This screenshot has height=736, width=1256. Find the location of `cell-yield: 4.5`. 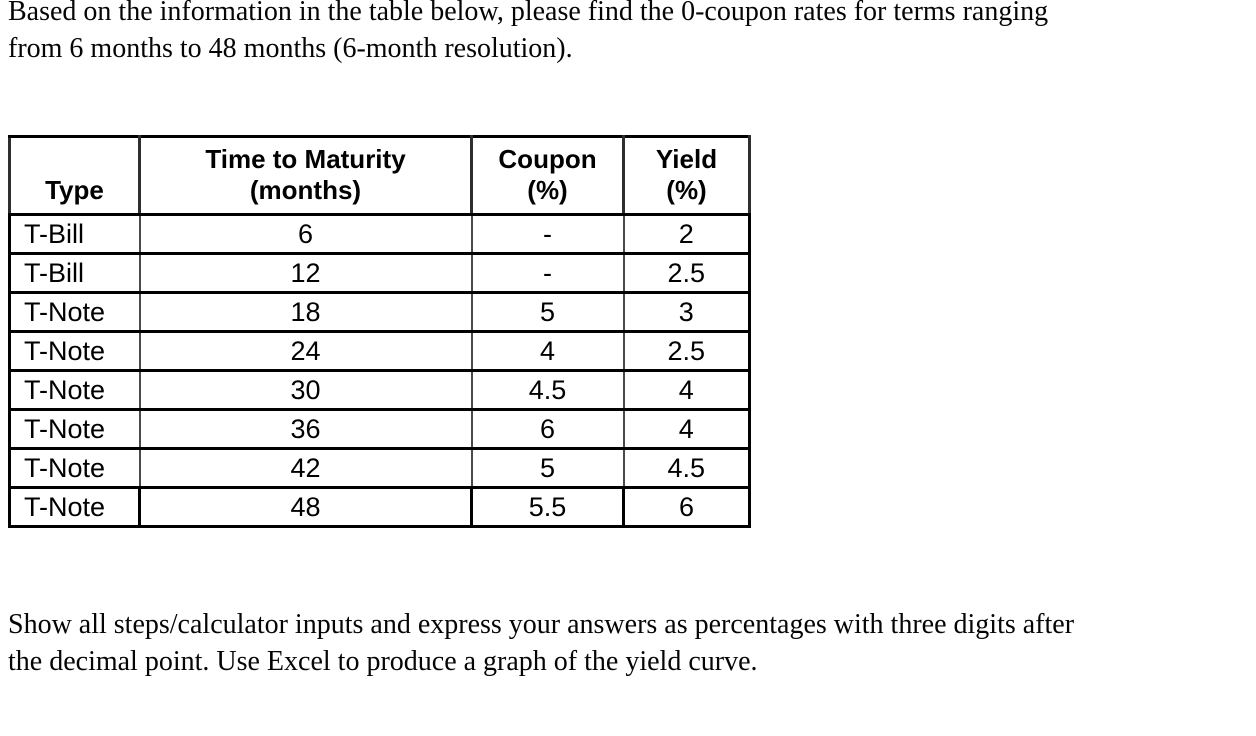

cell-yield: 4.5 is located at coordinates (686, 468).